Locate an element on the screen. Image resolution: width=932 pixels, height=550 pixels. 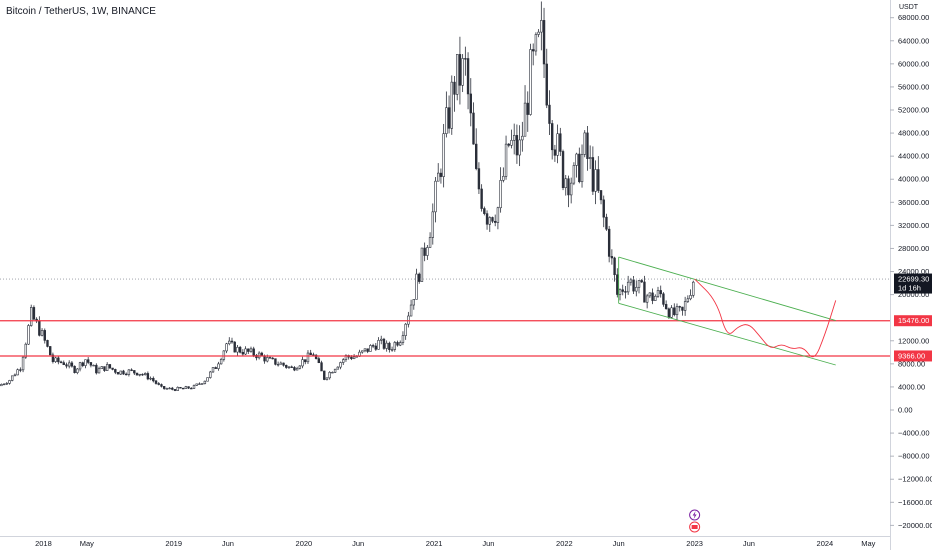
time-tick-label: 2019 is located at coordinates (173, 543).